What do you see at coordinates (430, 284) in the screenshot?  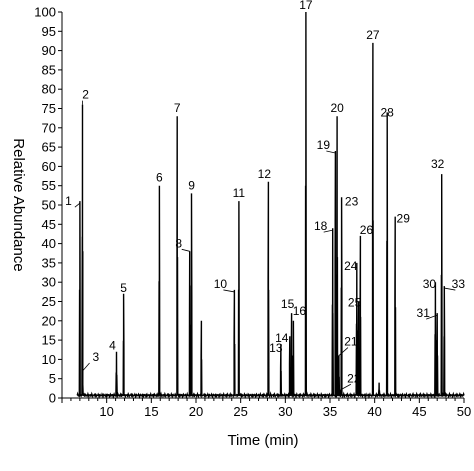 I see `peak-label-30: 30` at bounding box center [430, 284].